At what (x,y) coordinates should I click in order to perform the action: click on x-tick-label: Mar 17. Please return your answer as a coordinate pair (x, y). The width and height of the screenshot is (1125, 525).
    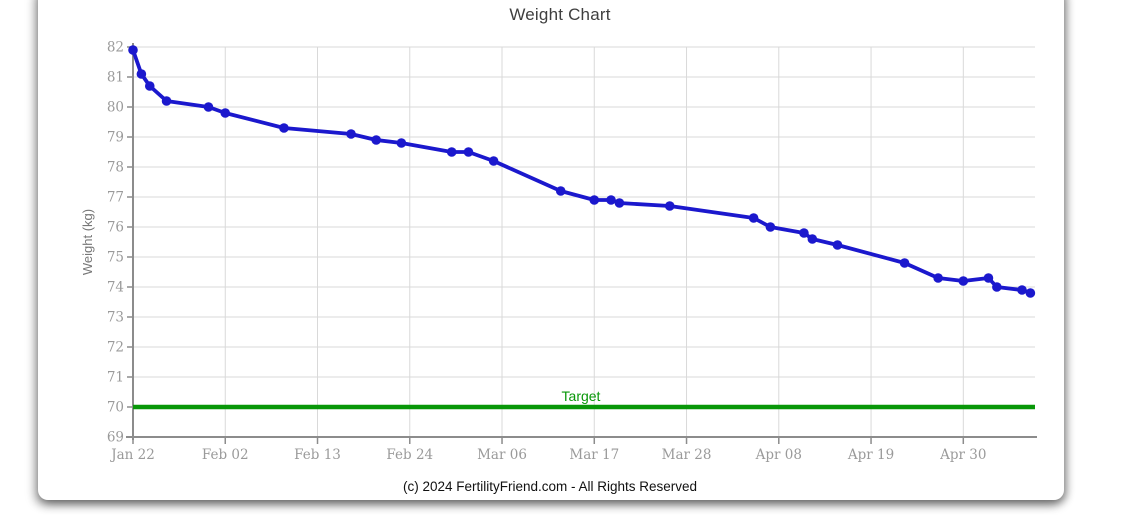
    Looking at the image, I should click on (594, 455).